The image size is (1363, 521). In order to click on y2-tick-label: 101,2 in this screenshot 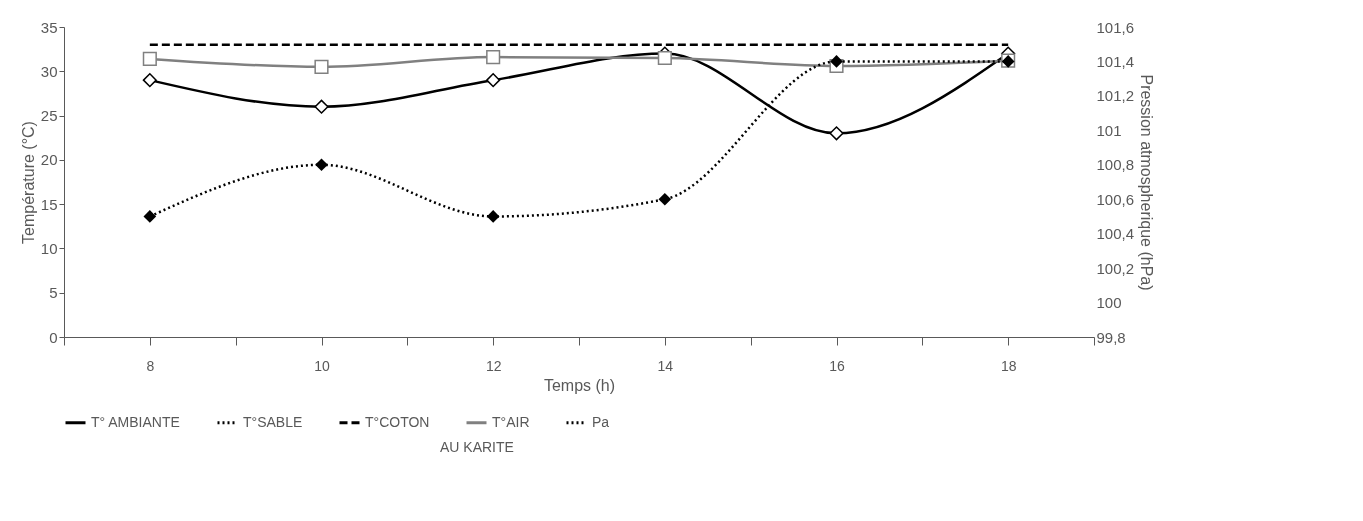, I will do `click(1115, 96)`.